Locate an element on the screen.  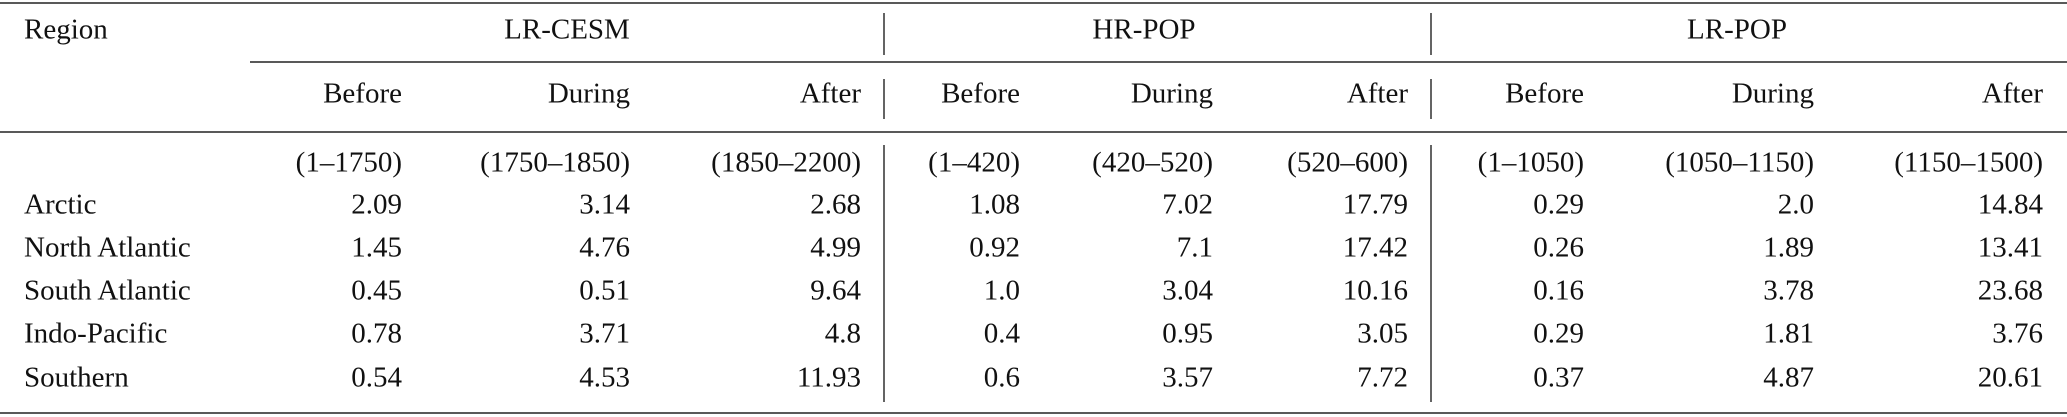
cell: 3.78 is located at coordinates (1788, 291).